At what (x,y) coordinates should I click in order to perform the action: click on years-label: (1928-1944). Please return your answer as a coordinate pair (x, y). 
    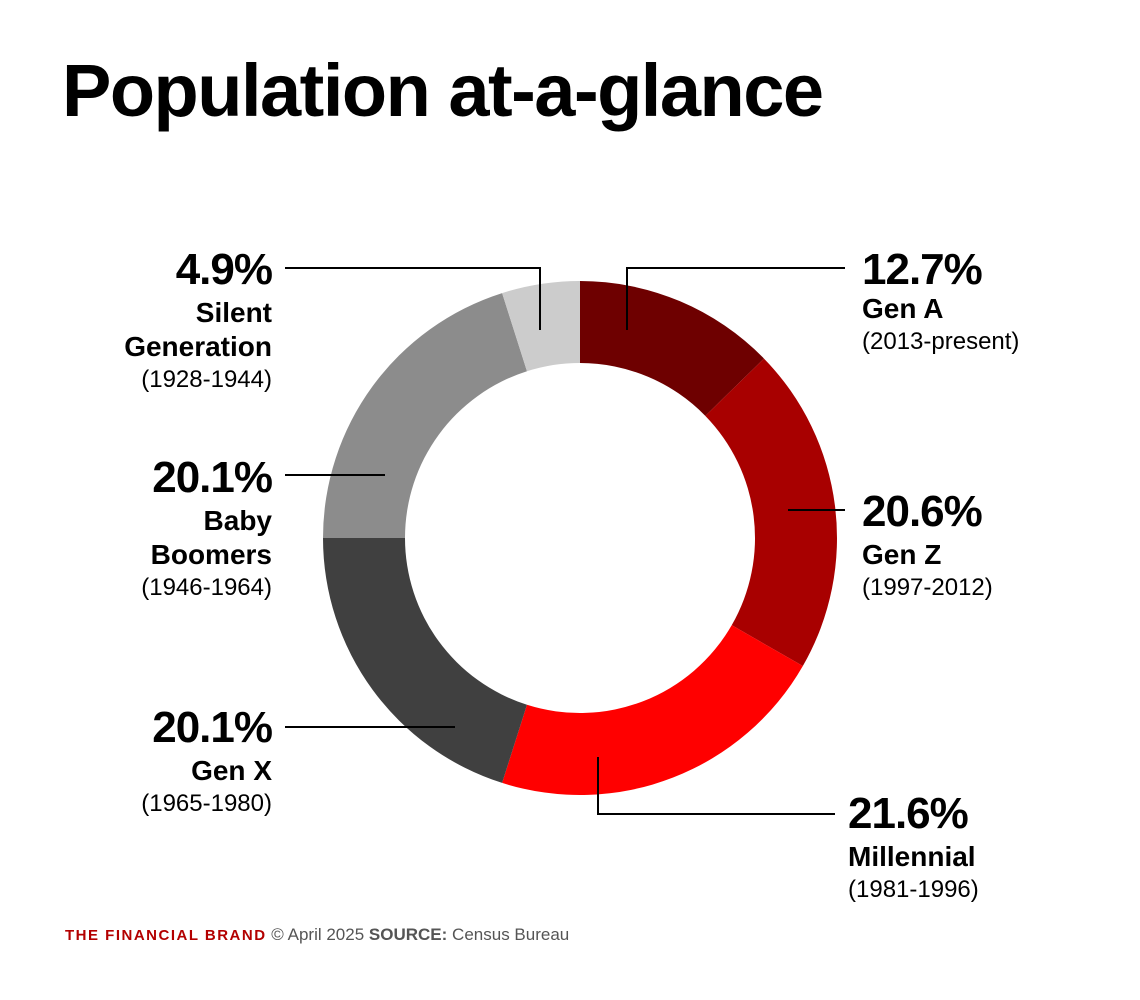
    Looking at the image, I should click on (206, 379).